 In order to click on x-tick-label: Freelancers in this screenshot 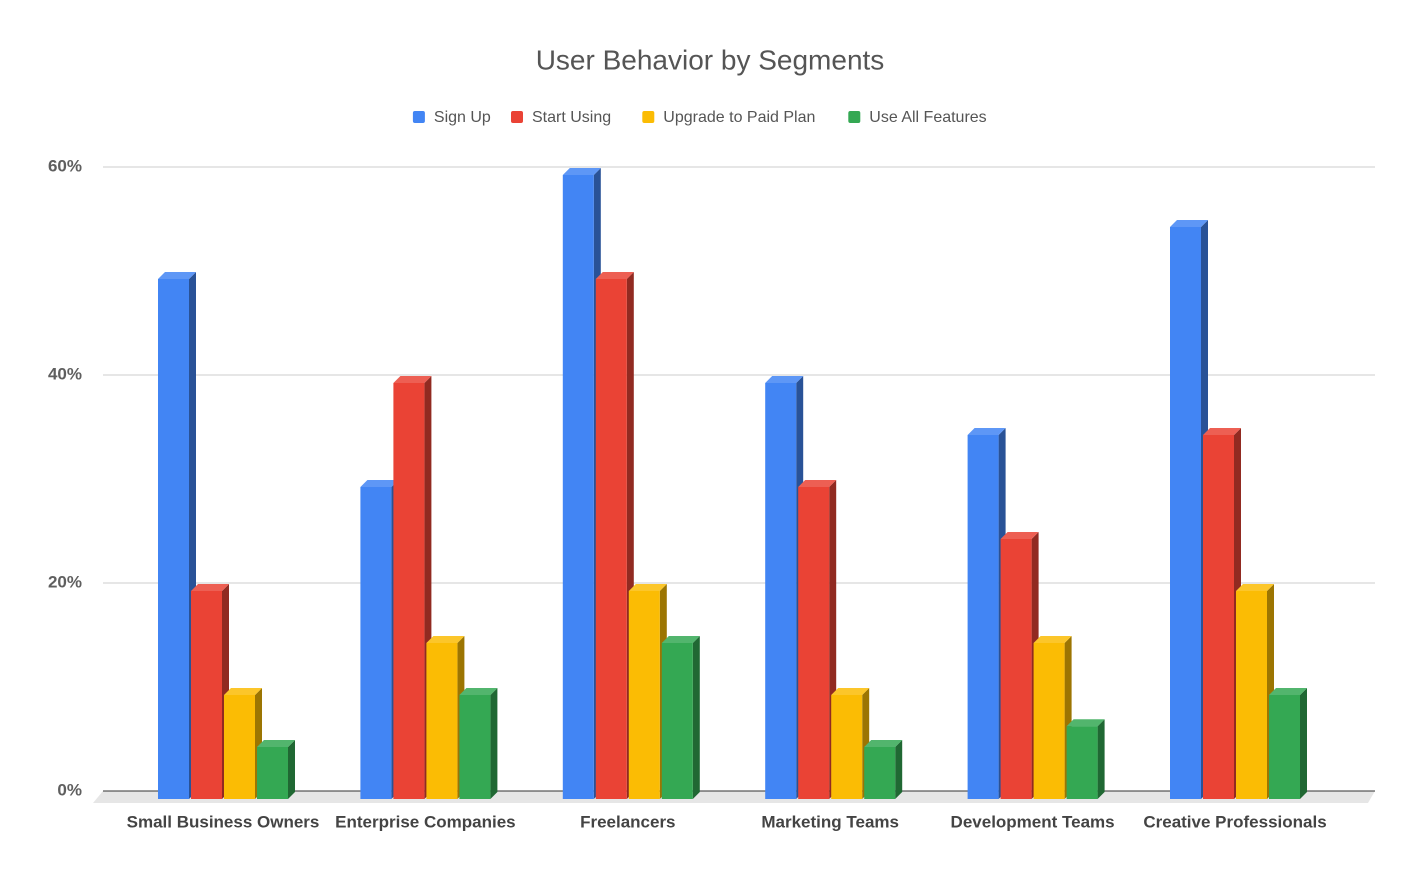, I will do `click(627, 821)`.